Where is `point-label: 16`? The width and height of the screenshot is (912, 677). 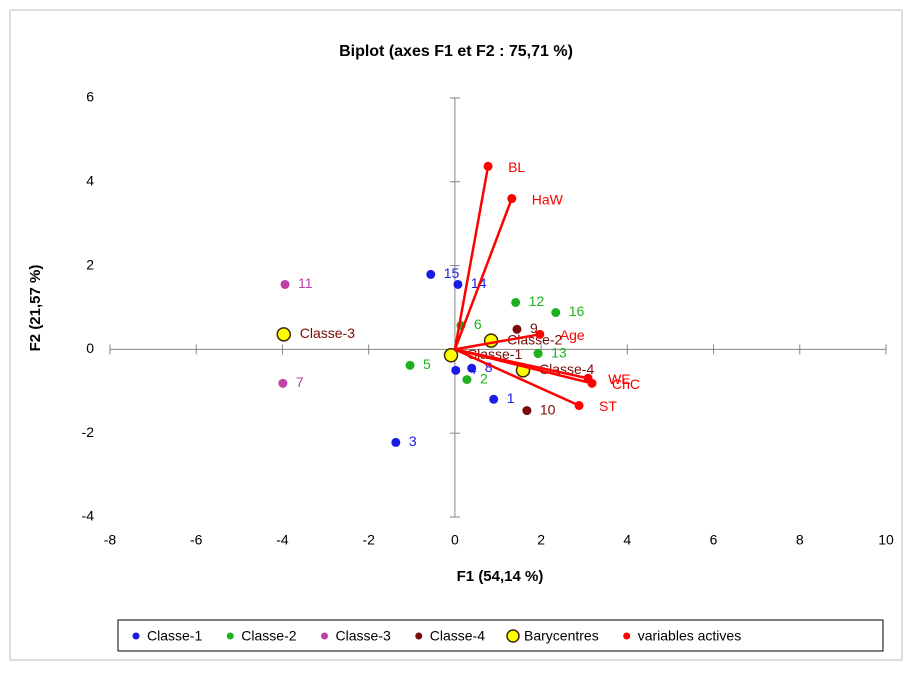 point-label: 16 is located at coordinates (577, 311).